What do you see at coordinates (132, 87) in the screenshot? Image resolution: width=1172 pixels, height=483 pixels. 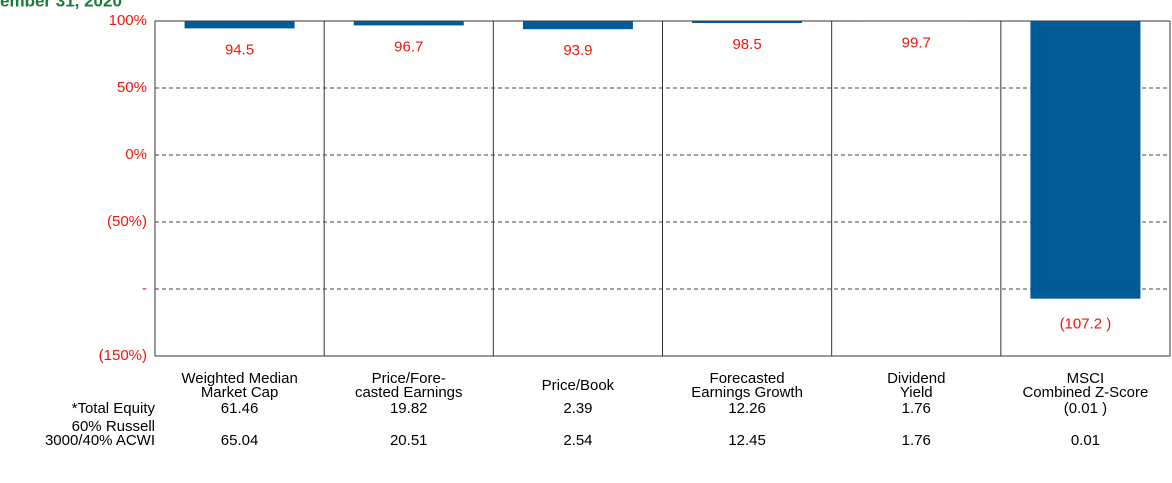 I see `y-tick-label: 50%` at bounding box center [132, 87].